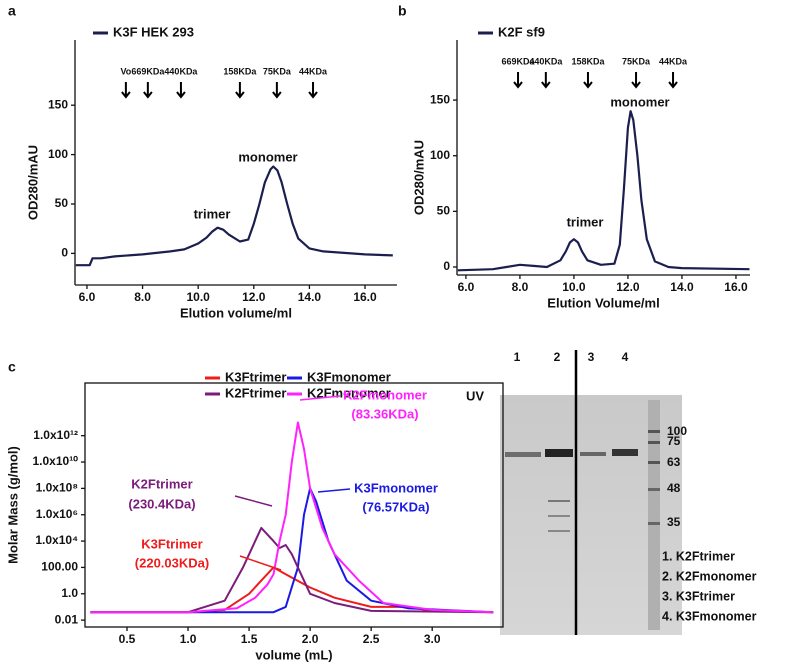  I want to click on gel-legend: 4. K3Fmonomer, so click(709, 616).